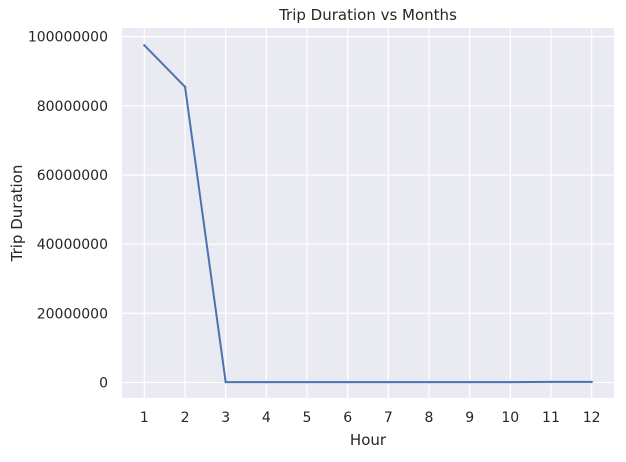 The width and height of the screenshot is (626, 462). What do you see at coordinates (551, 418) in the screenshot?
I see `x-tick-label: 11` at bounding box center [551, 418].